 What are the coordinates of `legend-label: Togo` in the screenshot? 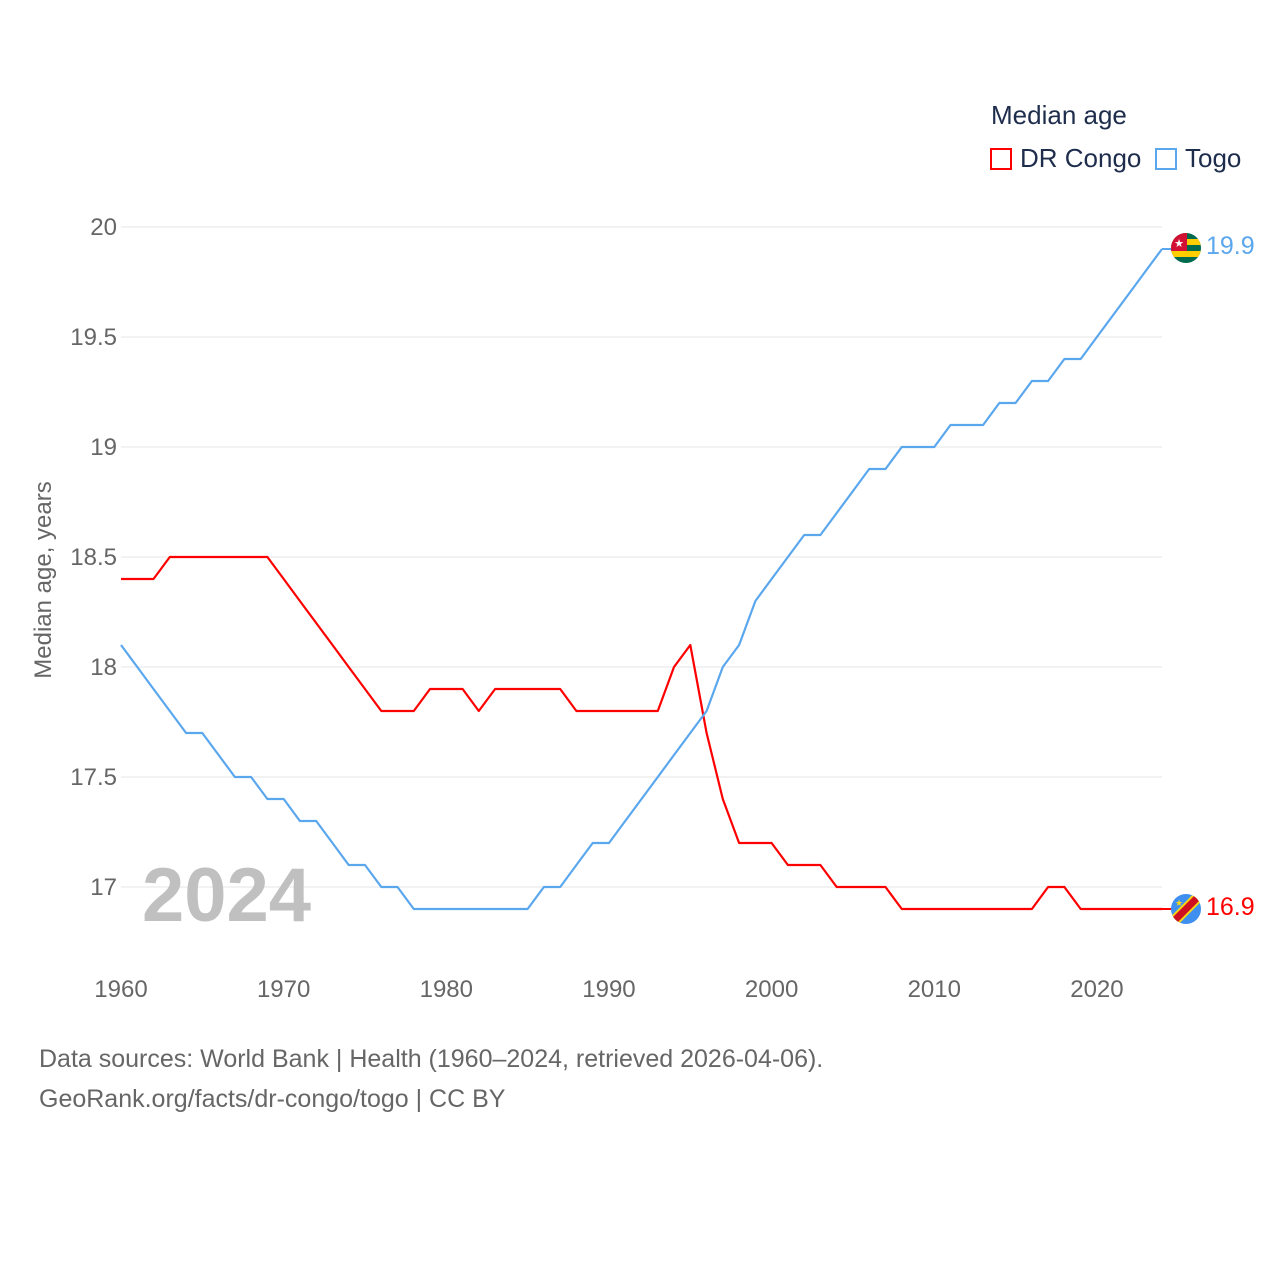 It's located at (1213, 158).